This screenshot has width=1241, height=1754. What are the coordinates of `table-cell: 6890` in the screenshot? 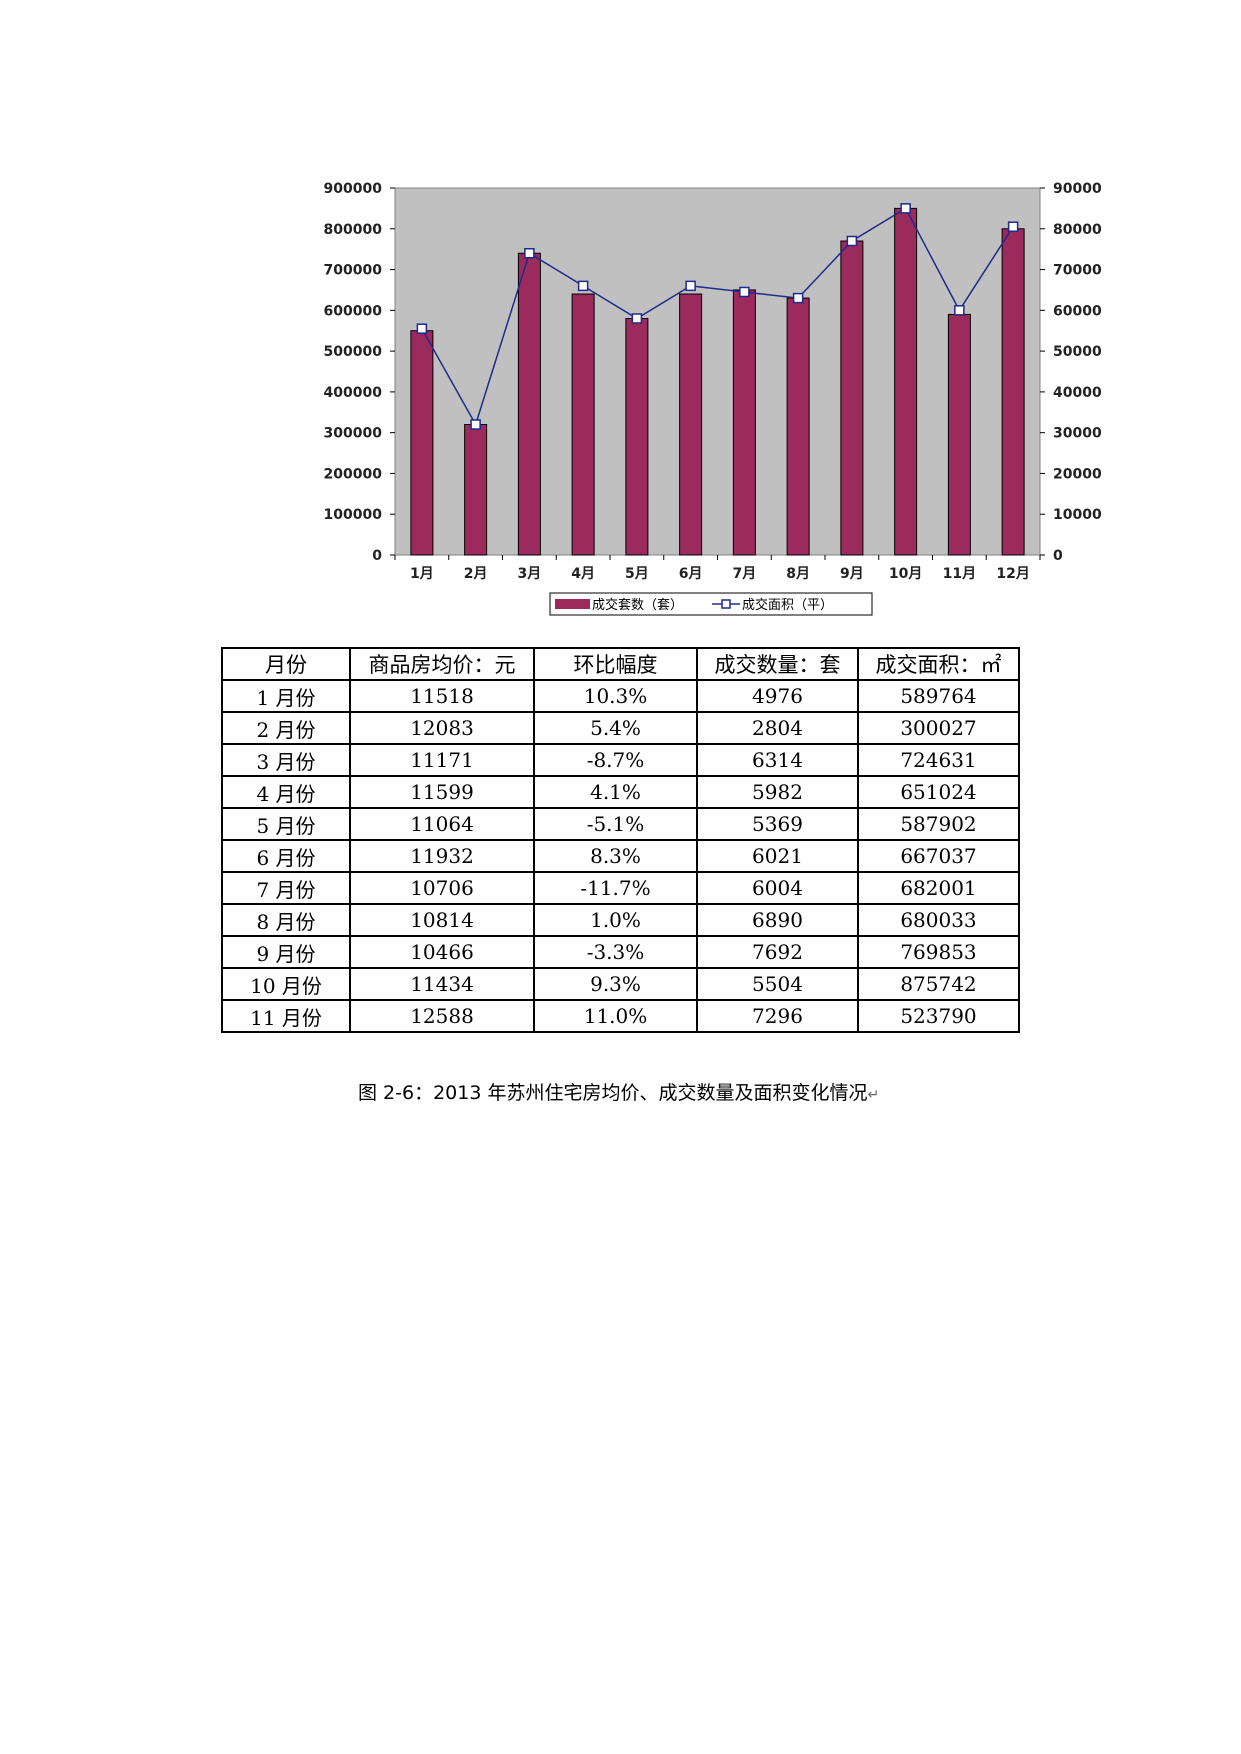 It's located at (777, 920).